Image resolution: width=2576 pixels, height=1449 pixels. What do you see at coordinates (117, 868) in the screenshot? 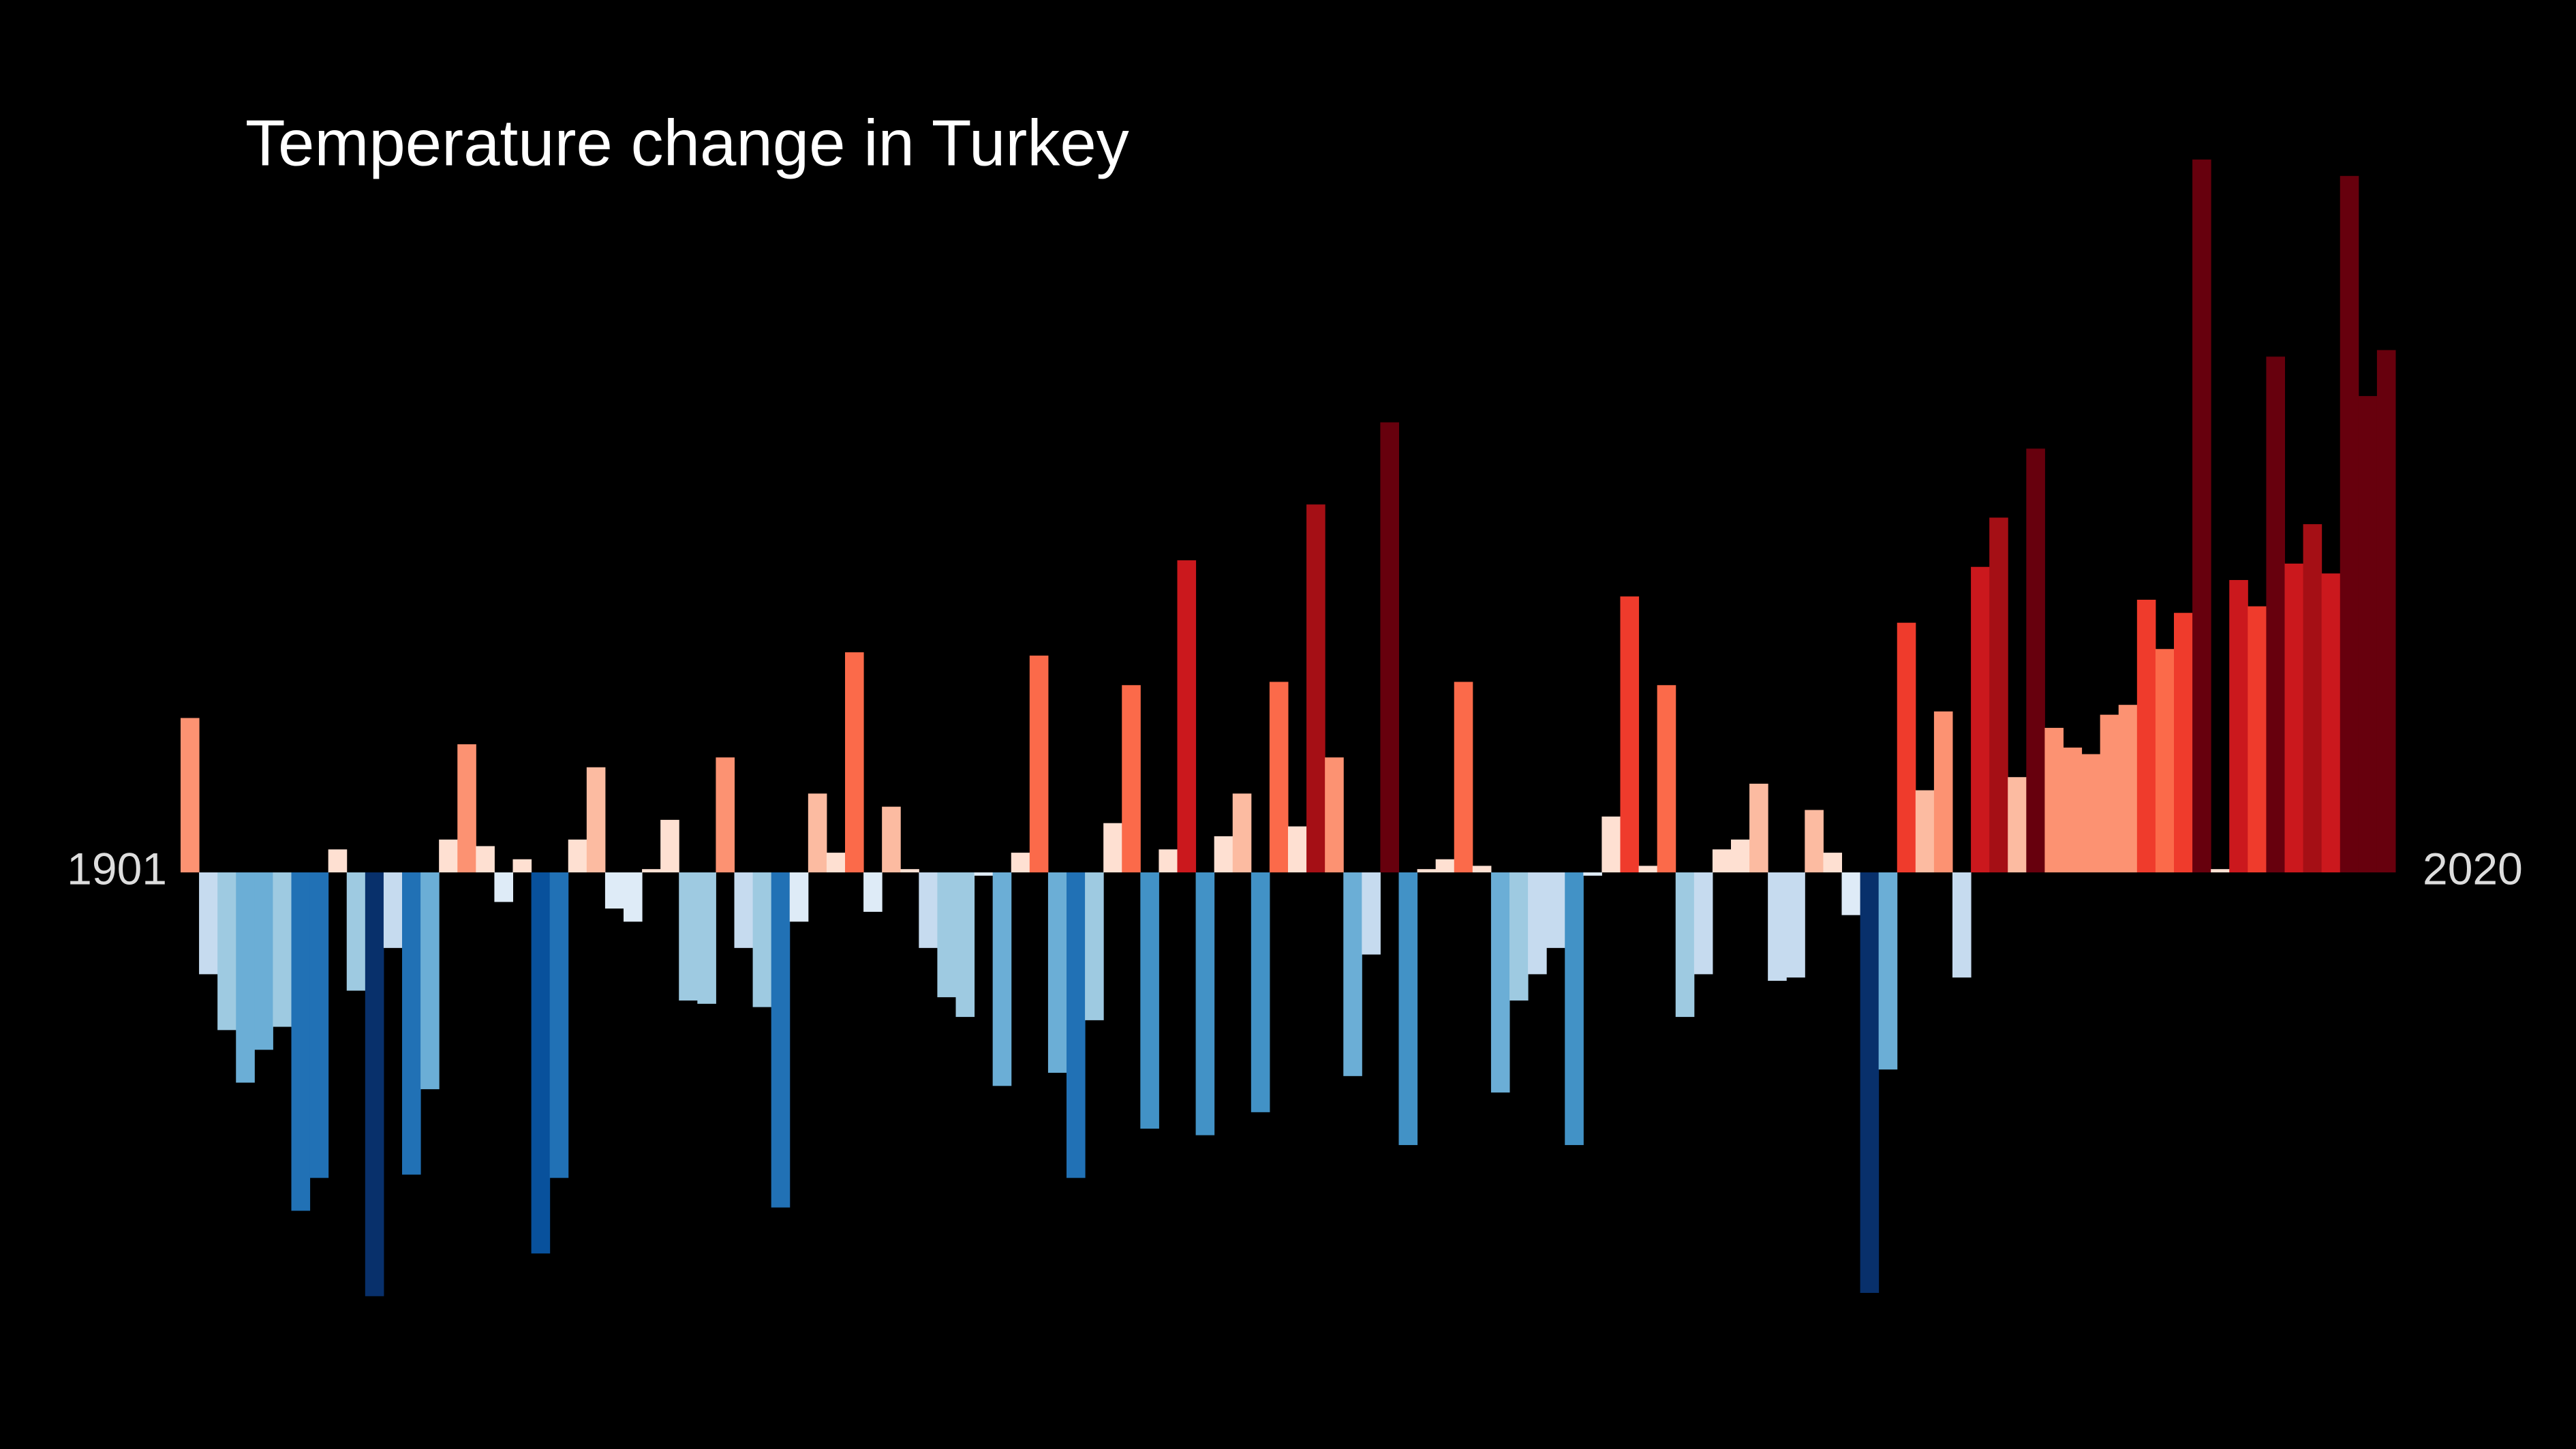
I see `year-label: 1901` at bounding box center [117, 868].